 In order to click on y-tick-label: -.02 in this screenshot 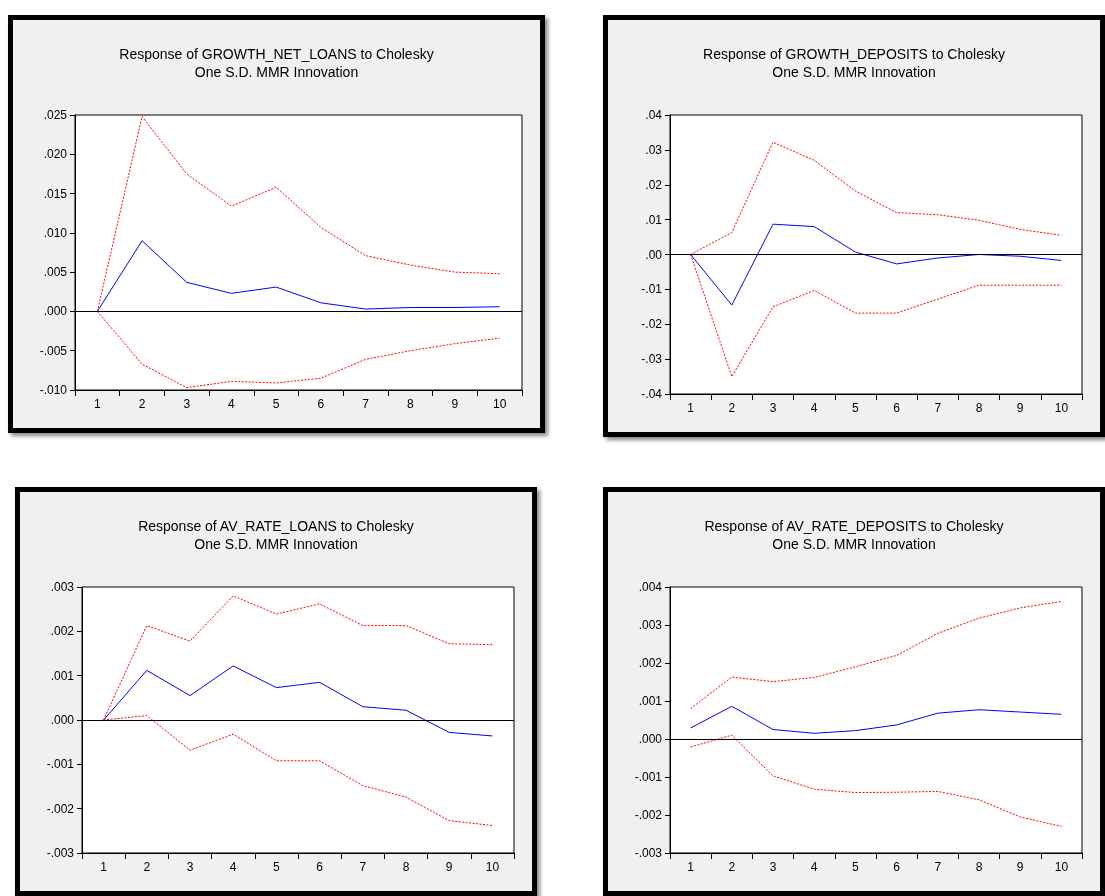, I will do `click(652, 324)`.